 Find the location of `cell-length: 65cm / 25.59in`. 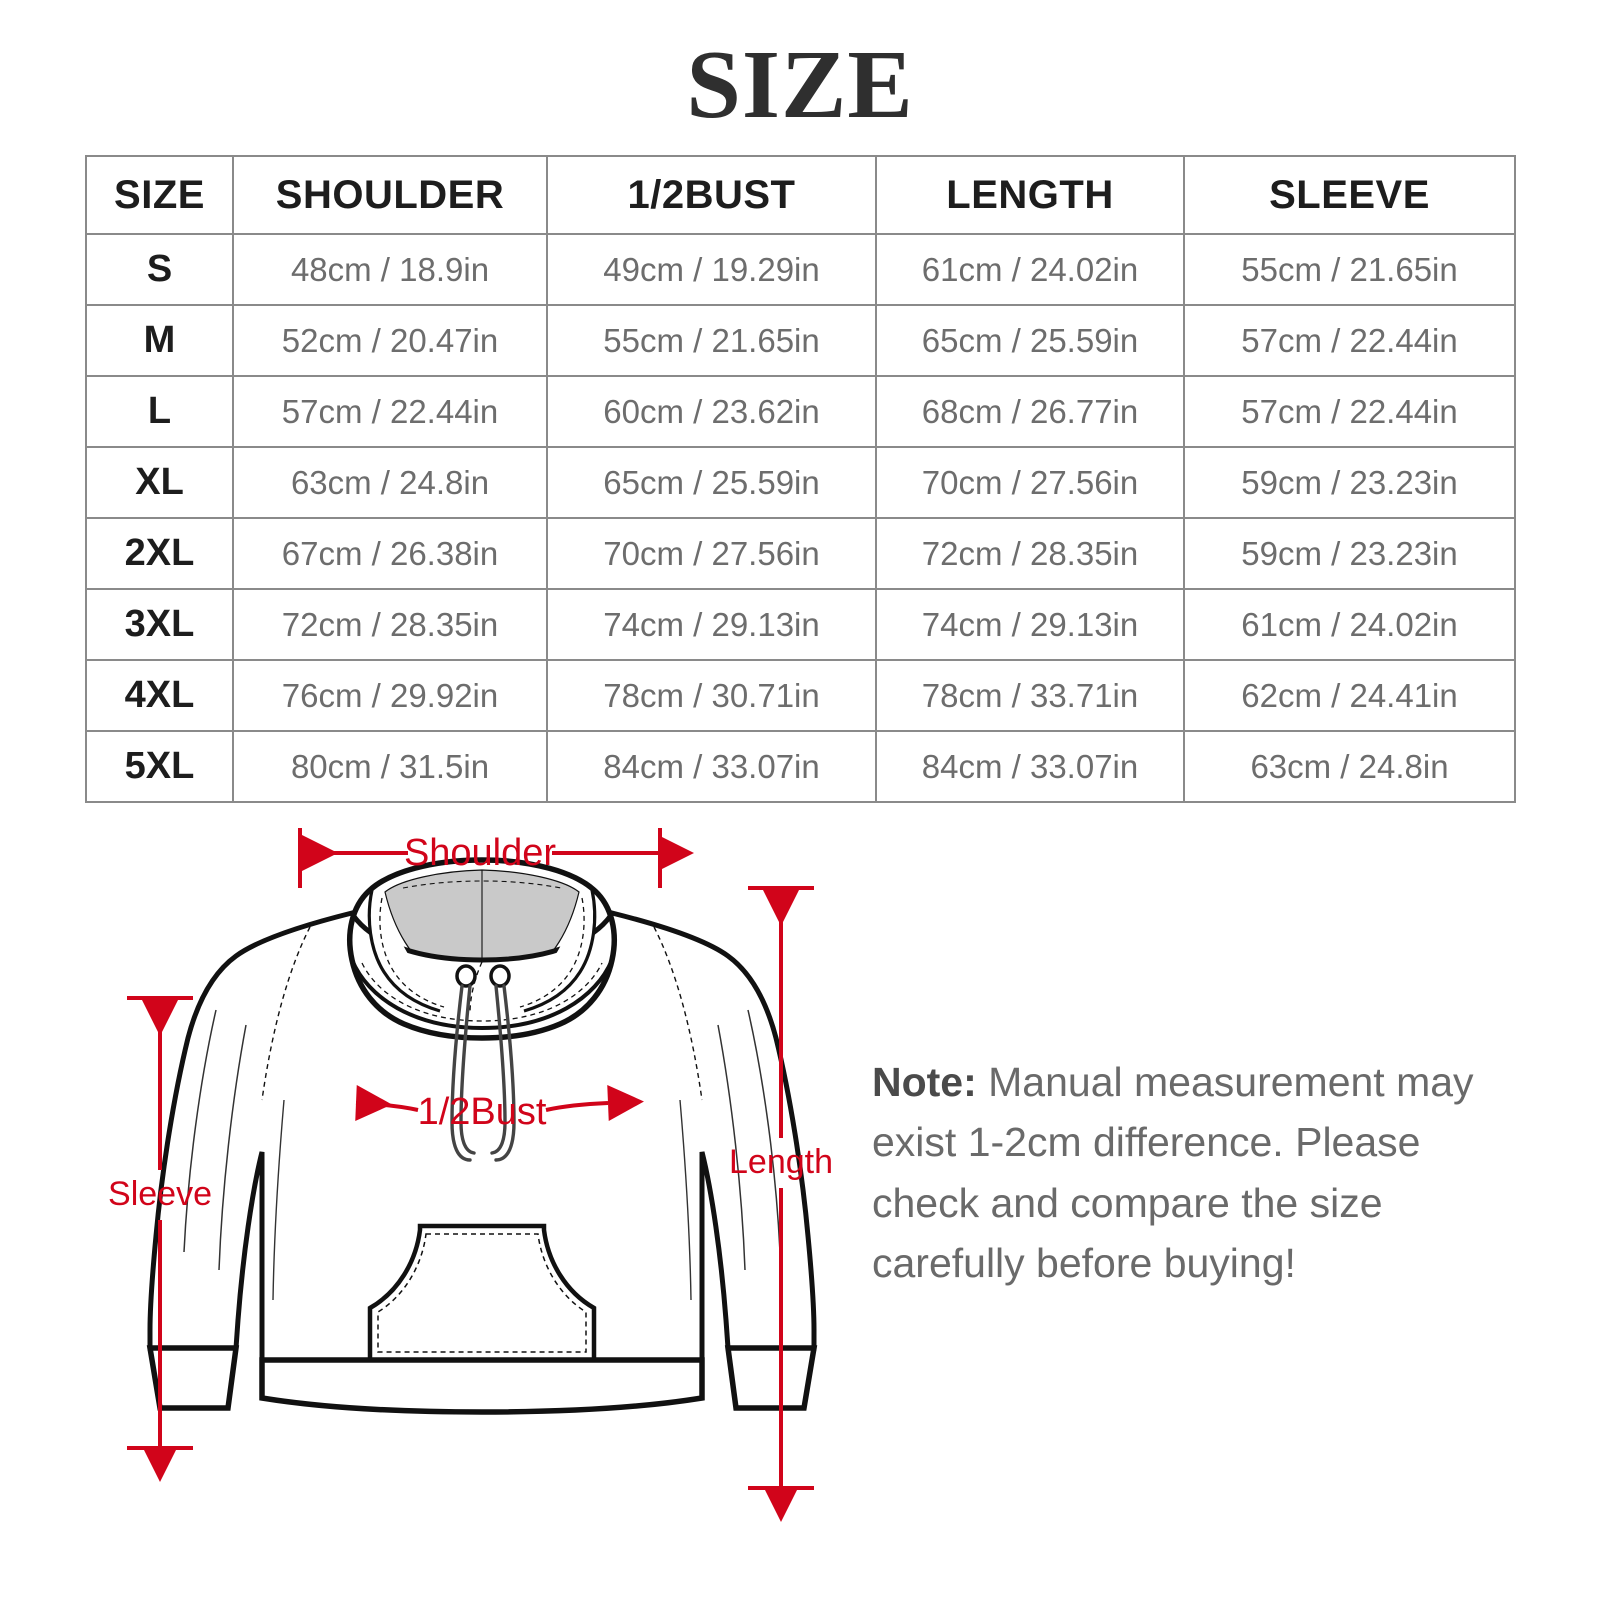

cell-length: 65cm / 25.59in is located at coordinates (1030, 340).